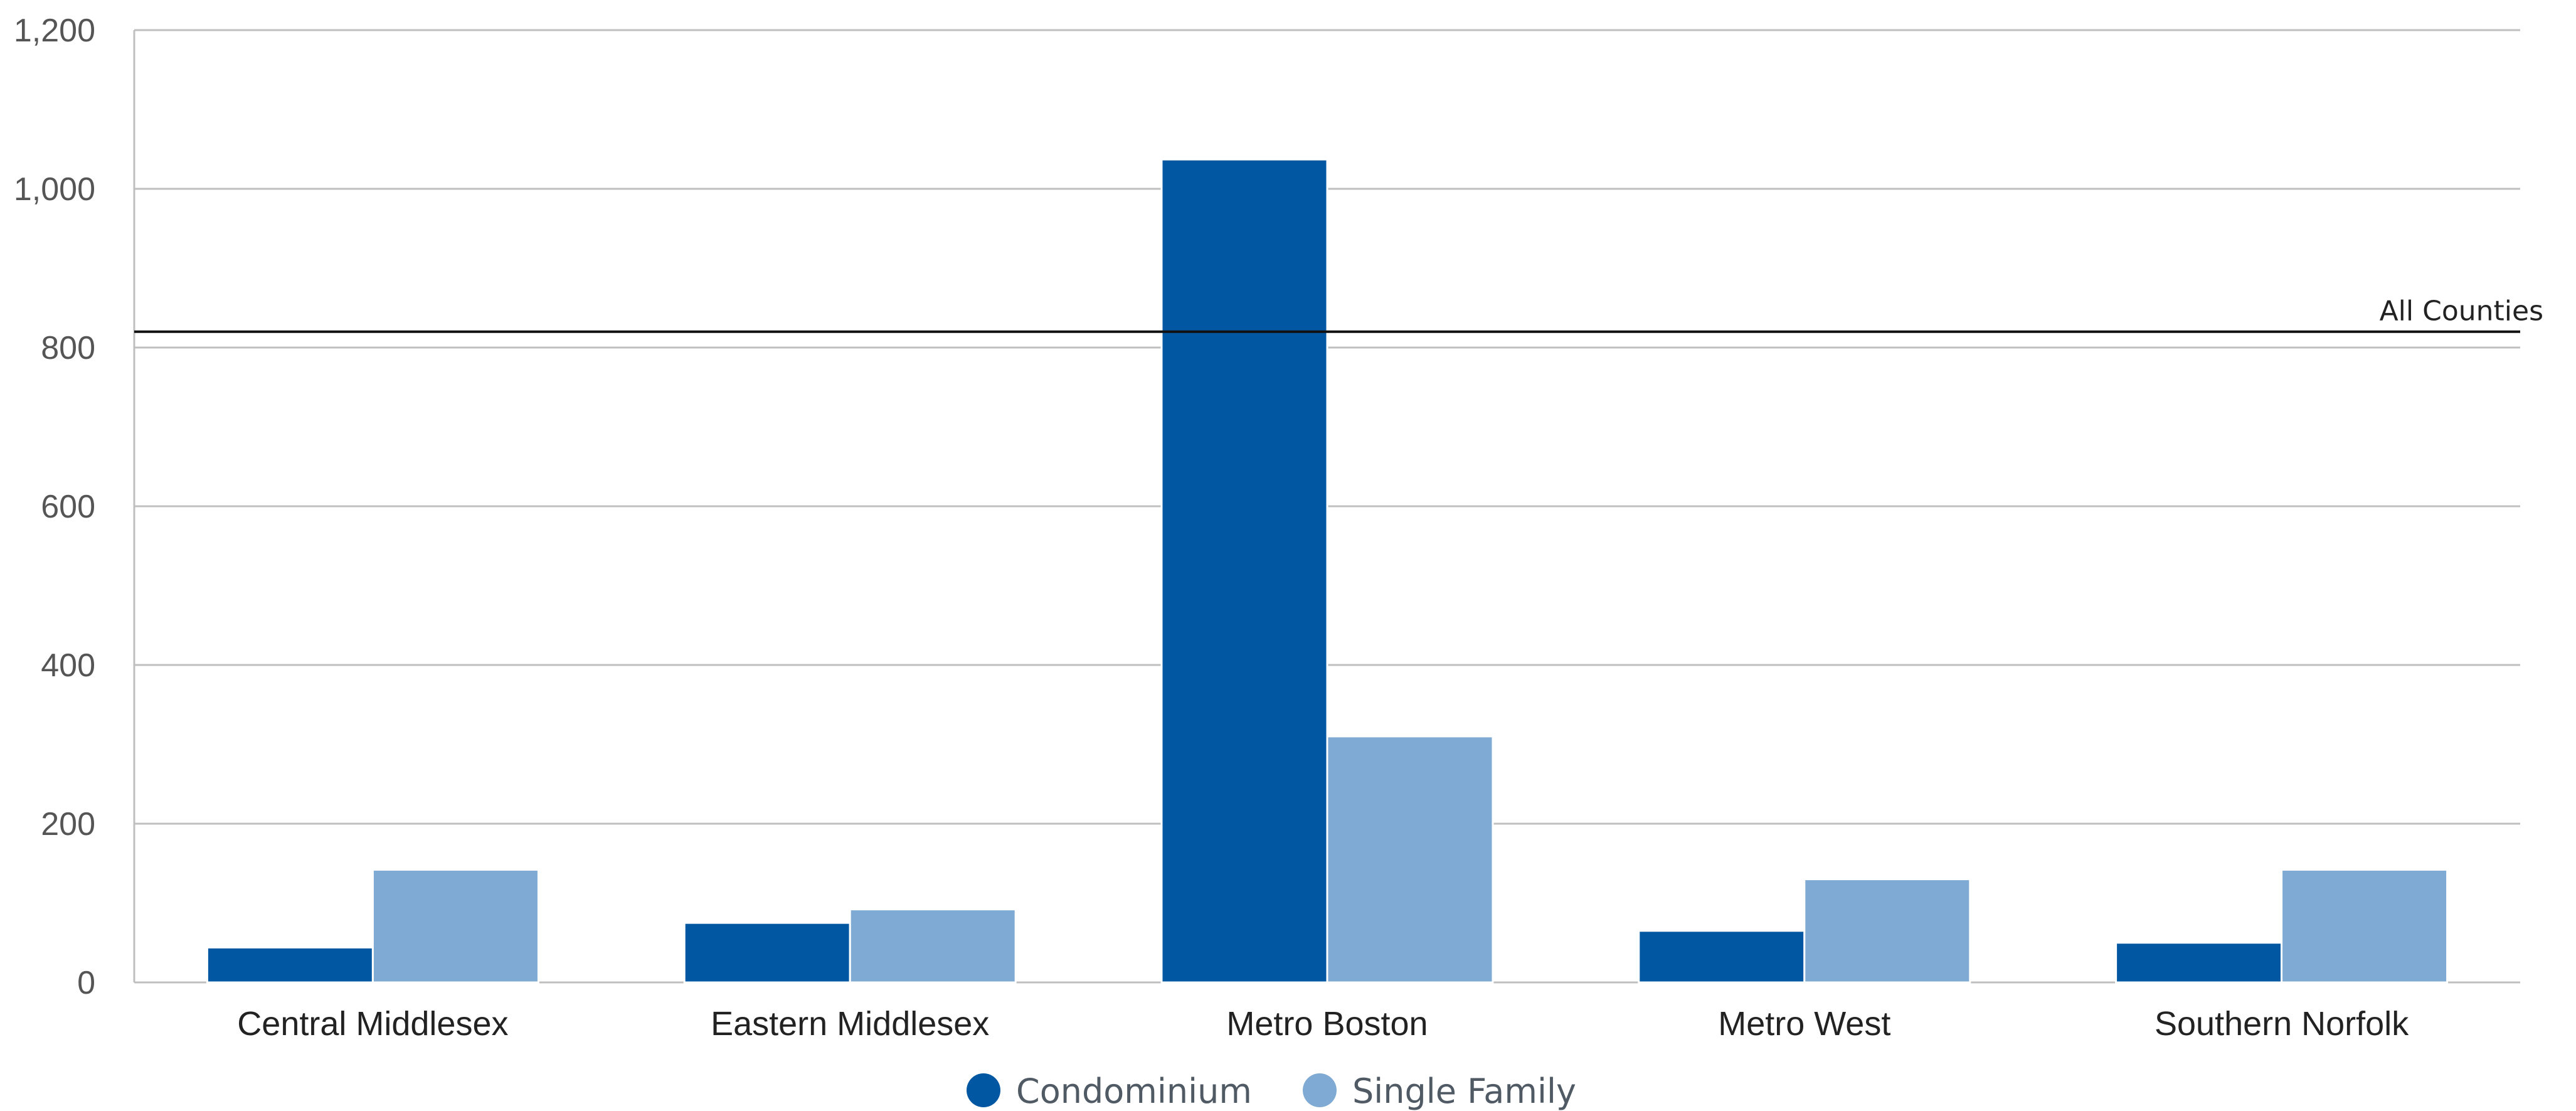  Describe the element at coordinates (68, 348) in the screenshot. I see `y-tick-label: 800` at that location.